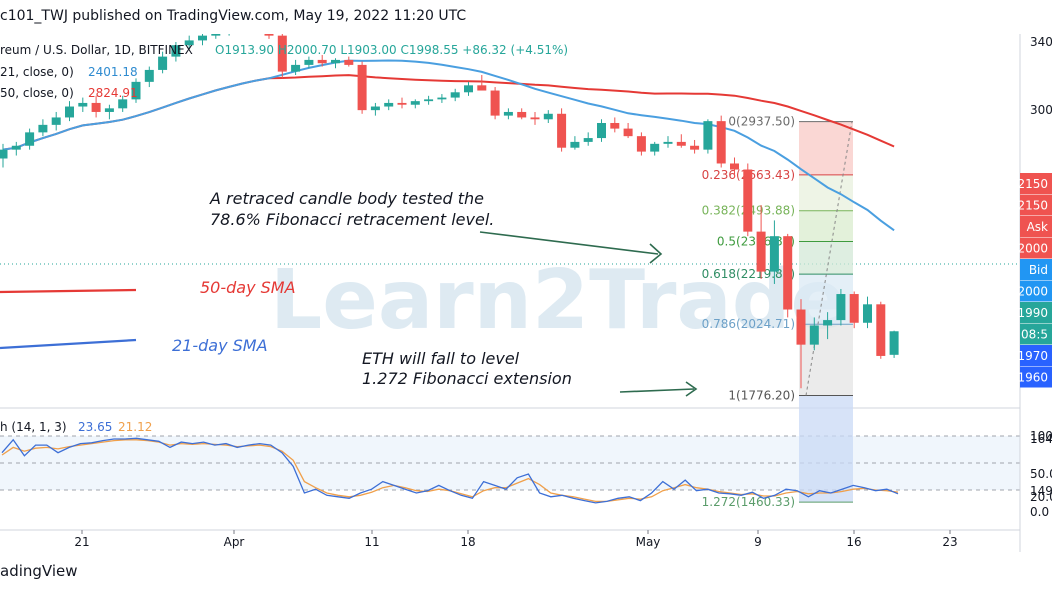 The width and height of the screenshot is (1052, 592). I want to click on price-label-text: 08:5, so click(1034, 335).